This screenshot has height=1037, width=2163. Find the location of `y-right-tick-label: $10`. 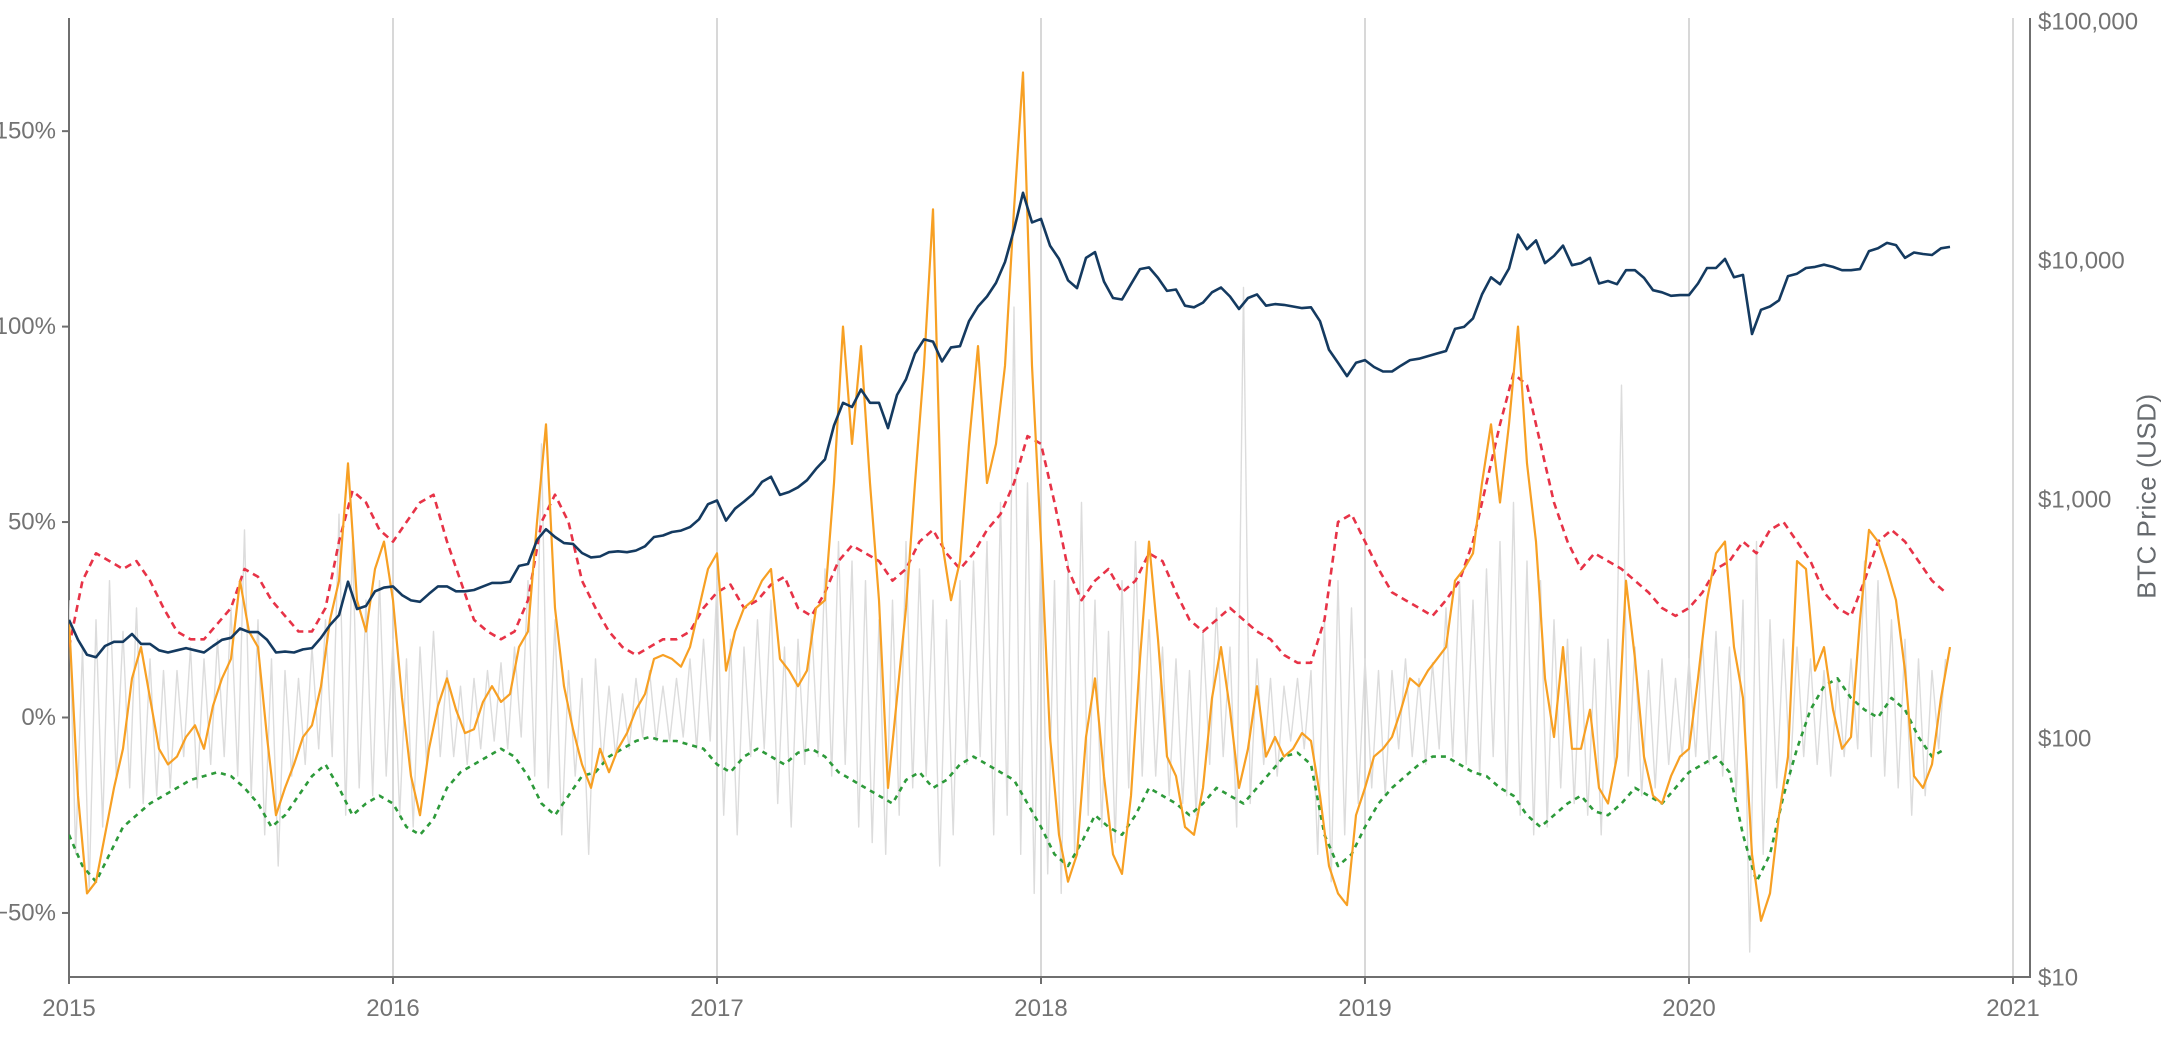

y-right-tick-label: $10 is located at coordinates (2058, 978).